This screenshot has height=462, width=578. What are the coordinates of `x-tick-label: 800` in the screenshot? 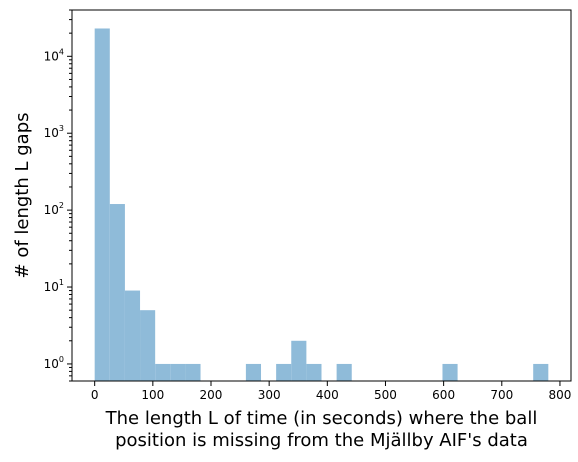 It's located at (559, 395).